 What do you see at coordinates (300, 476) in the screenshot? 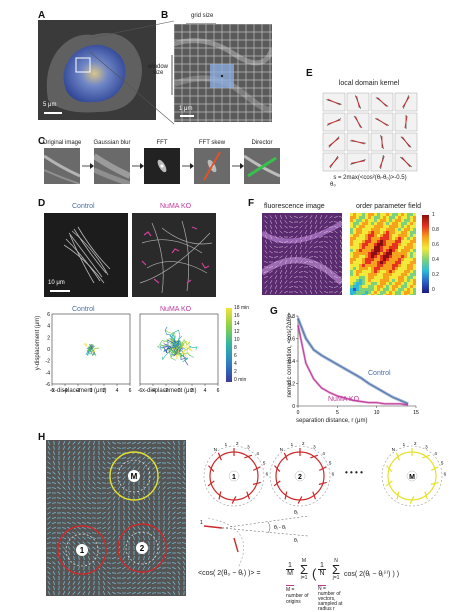
I see `ring-origin` at bounding box center [300, 476].